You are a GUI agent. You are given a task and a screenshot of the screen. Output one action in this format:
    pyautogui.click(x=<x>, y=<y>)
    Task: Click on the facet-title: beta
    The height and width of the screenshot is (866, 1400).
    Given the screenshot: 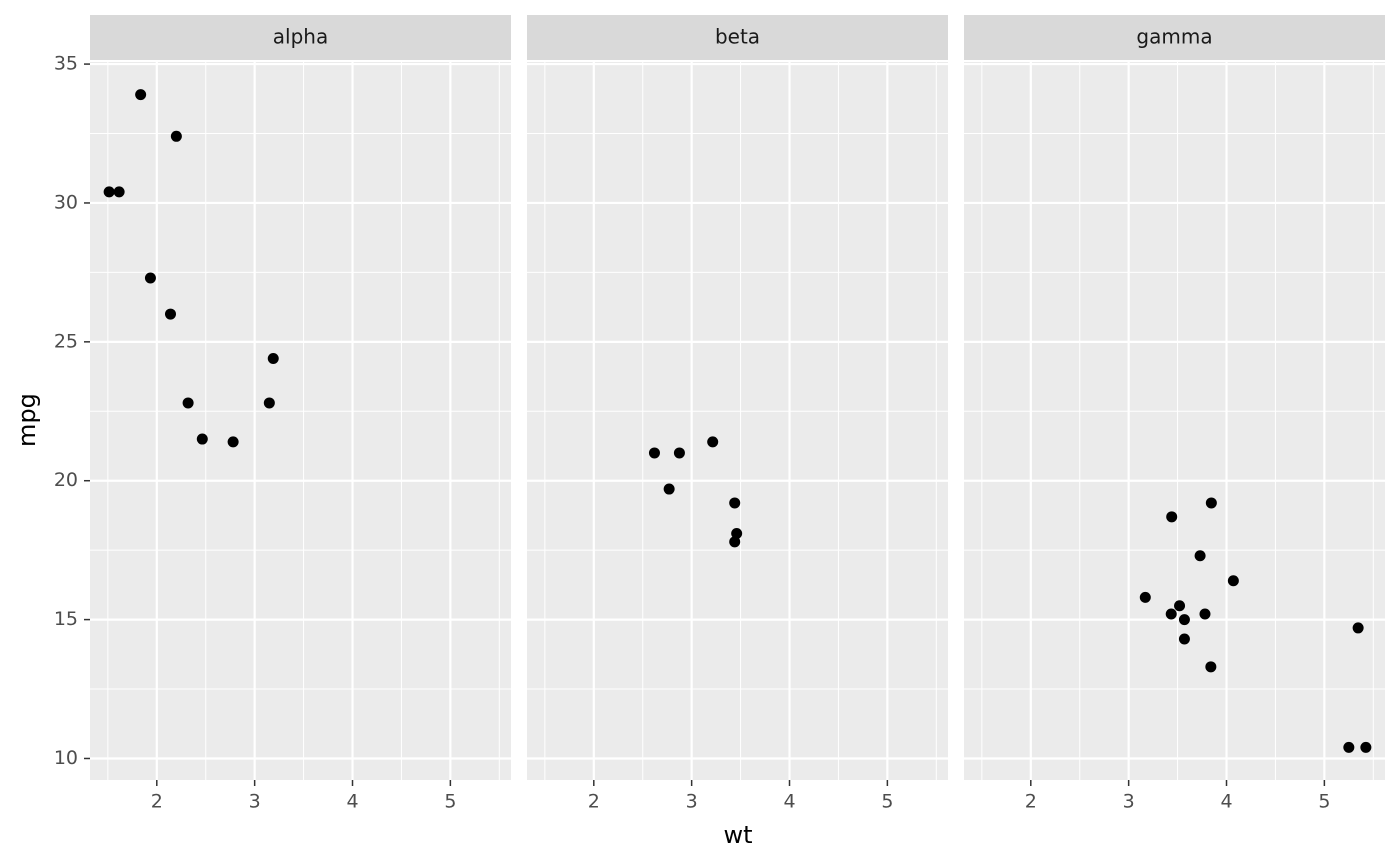 What is the action you would take?
    pyautogui.click(x=737, y=37)
    